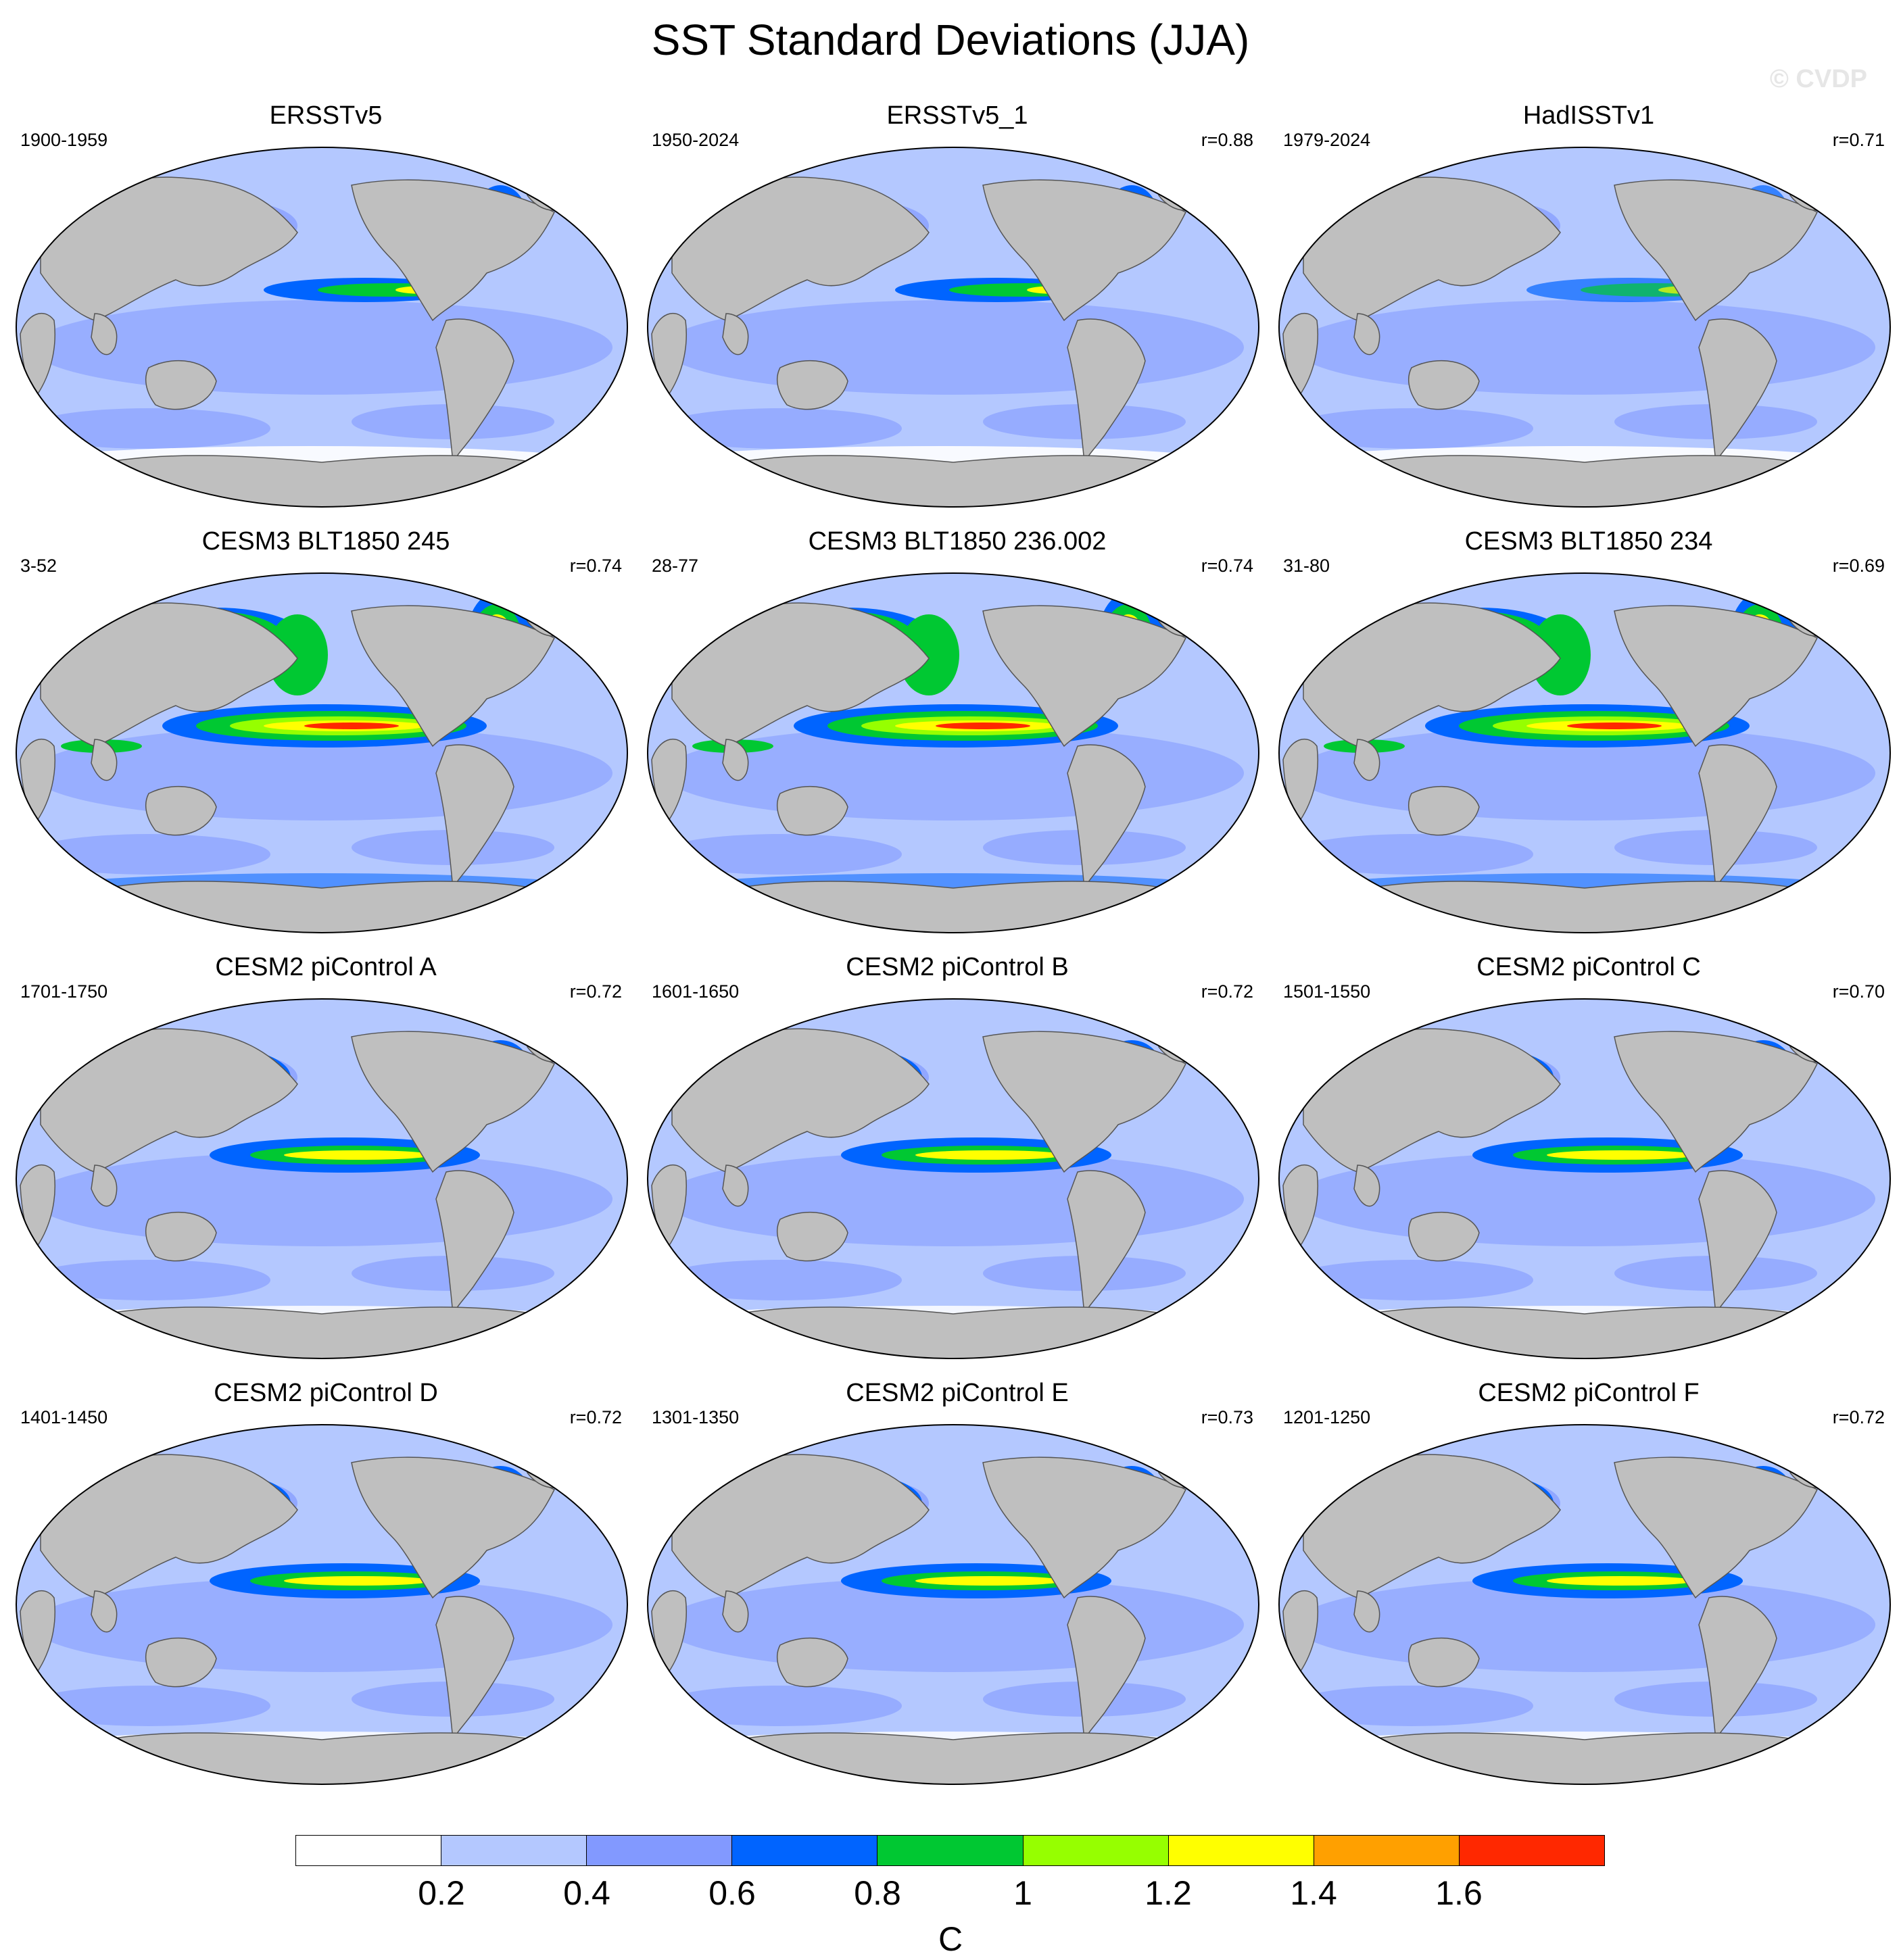 Image resolution: width=1901 pixels, height=1960 pixels. I want to click on panel-title: CESM3 BLT1850 234, so click(1588, 541).